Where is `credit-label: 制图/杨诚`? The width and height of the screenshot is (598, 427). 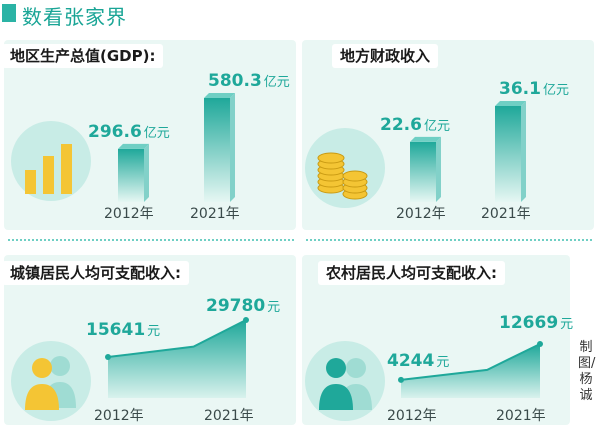
credit-label: 制图/杨诚 is located at coordinates (587, 371).